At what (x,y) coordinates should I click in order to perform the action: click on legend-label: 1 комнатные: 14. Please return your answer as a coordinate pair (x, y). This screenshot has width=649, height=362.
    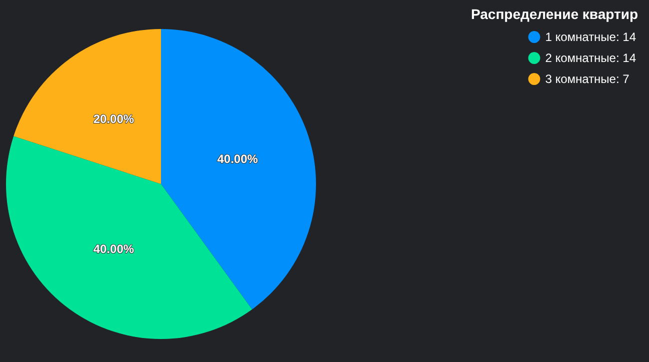
    Looking at the image, I should click on (590, 37).